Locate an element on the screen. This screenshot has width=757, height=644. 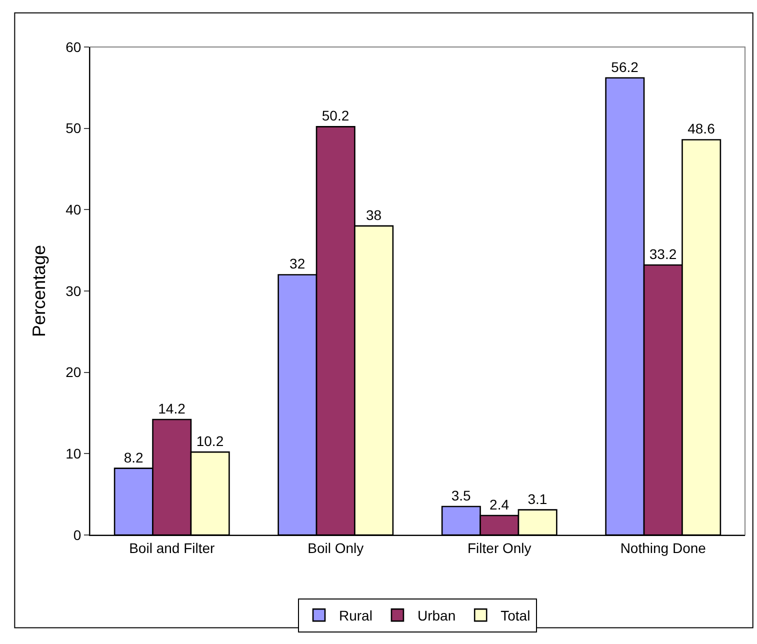
data-label: 38 is located at coordinates (374, 214).